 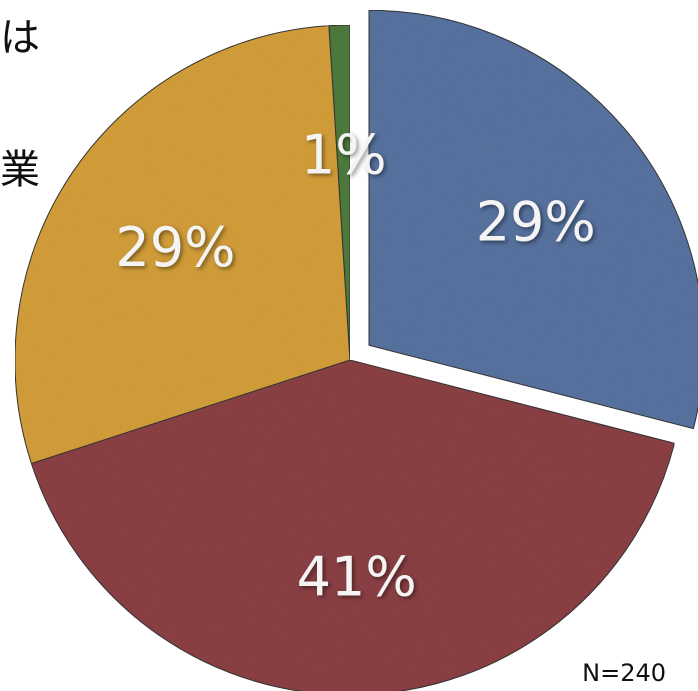 I want to click on slice-label-2: 29%, so click(x=175, y=247).